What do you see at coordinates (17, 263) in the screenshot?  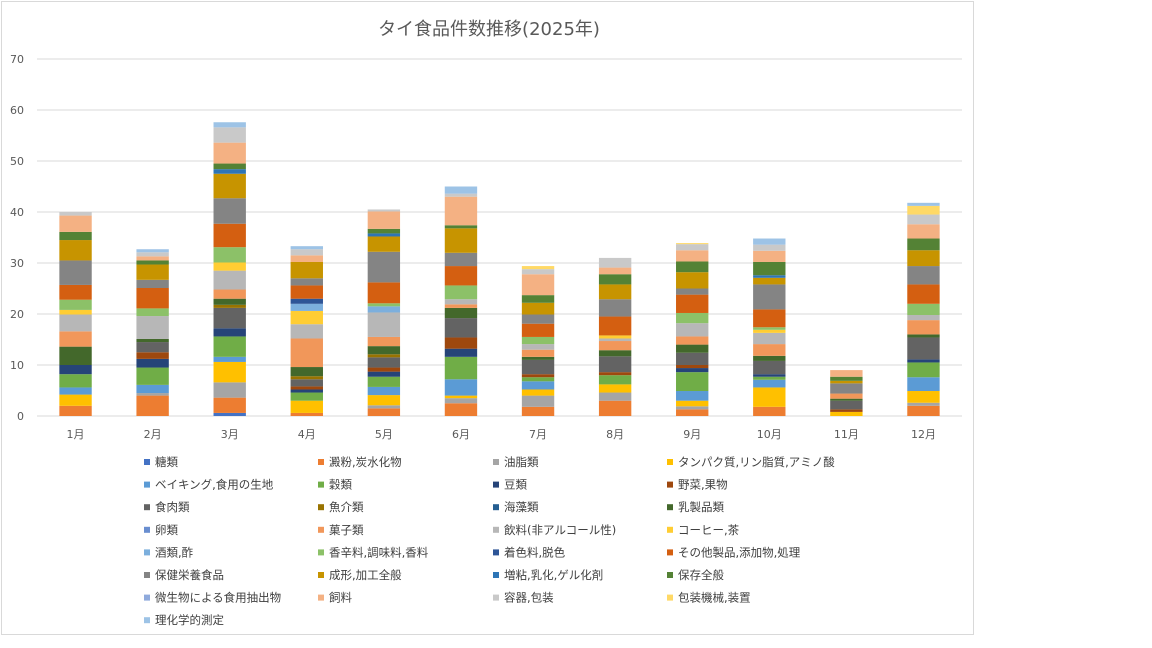 I see `y-tick-label: 30` at bounding box center [17, 263].